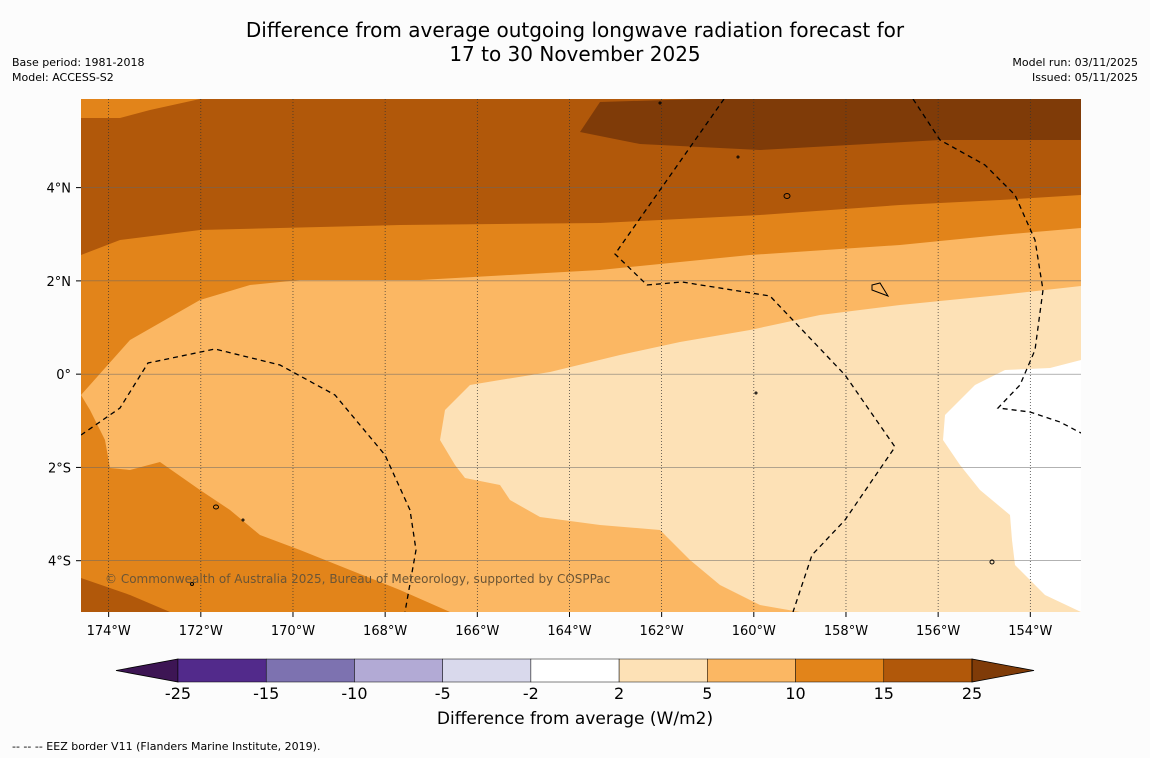 This screenshot has height=758, width=1150. Describe the element at coordinates (1003, 670) in the screenshot. I see `colorbar-extend-high` at that location.